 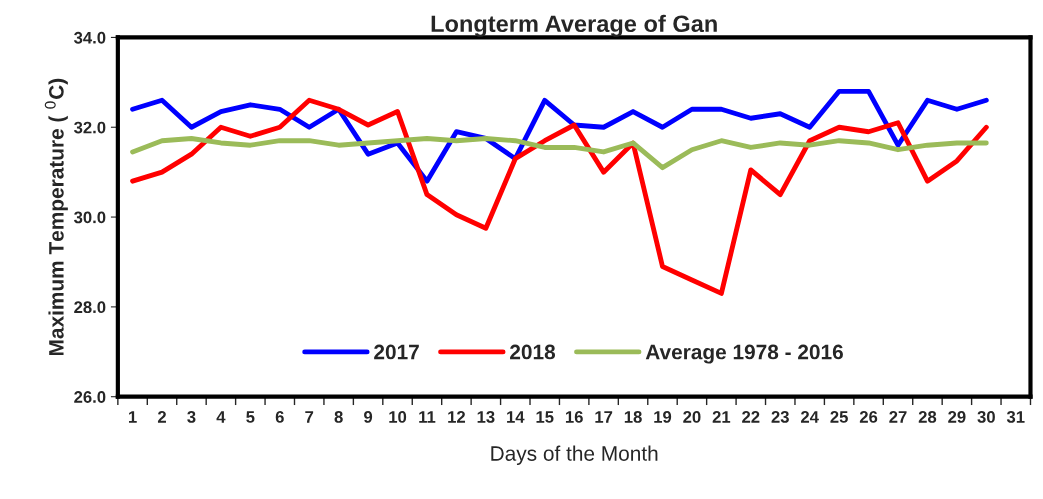 I want to click on x-tick-label: 28, so click(x=927, y=417).